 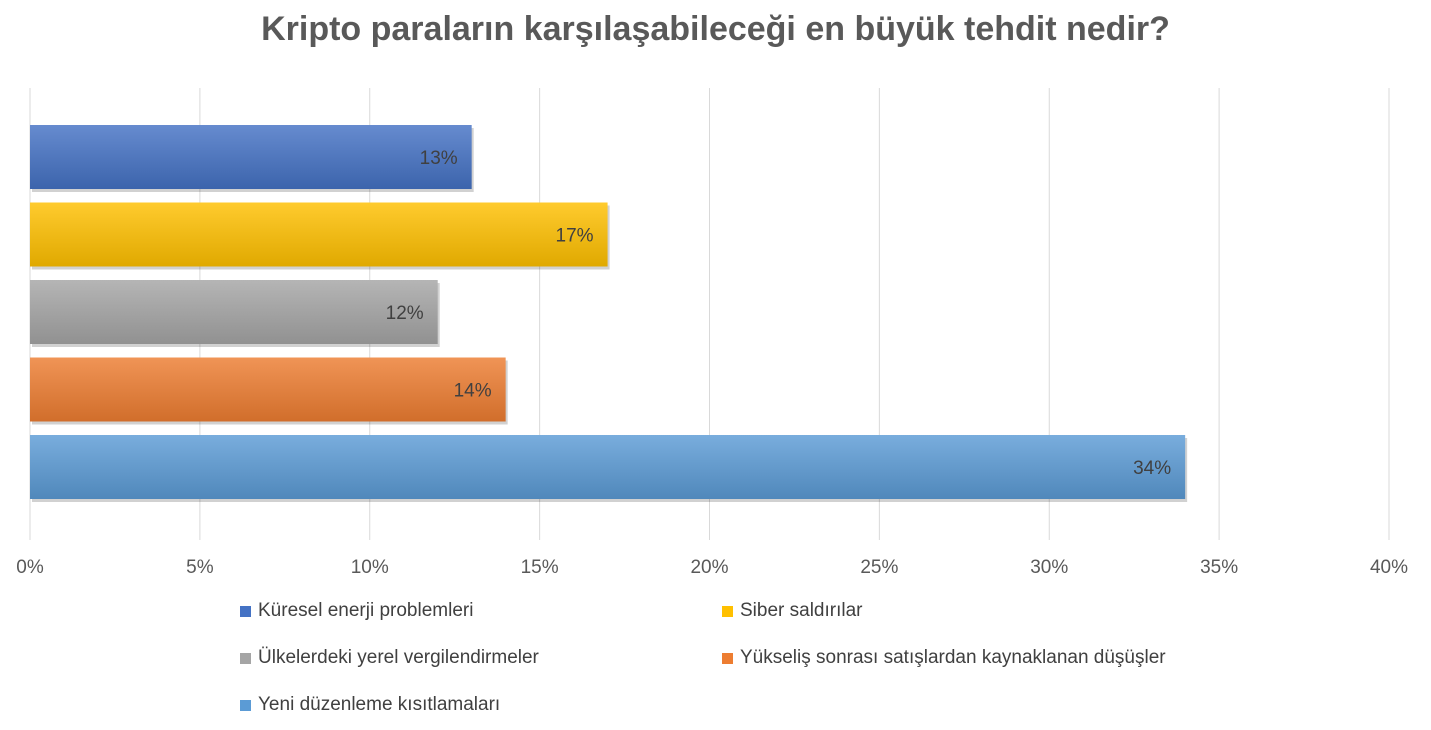 I want to click on legend-label: Küresel enerji problemleri, so click(x=366, y=610).